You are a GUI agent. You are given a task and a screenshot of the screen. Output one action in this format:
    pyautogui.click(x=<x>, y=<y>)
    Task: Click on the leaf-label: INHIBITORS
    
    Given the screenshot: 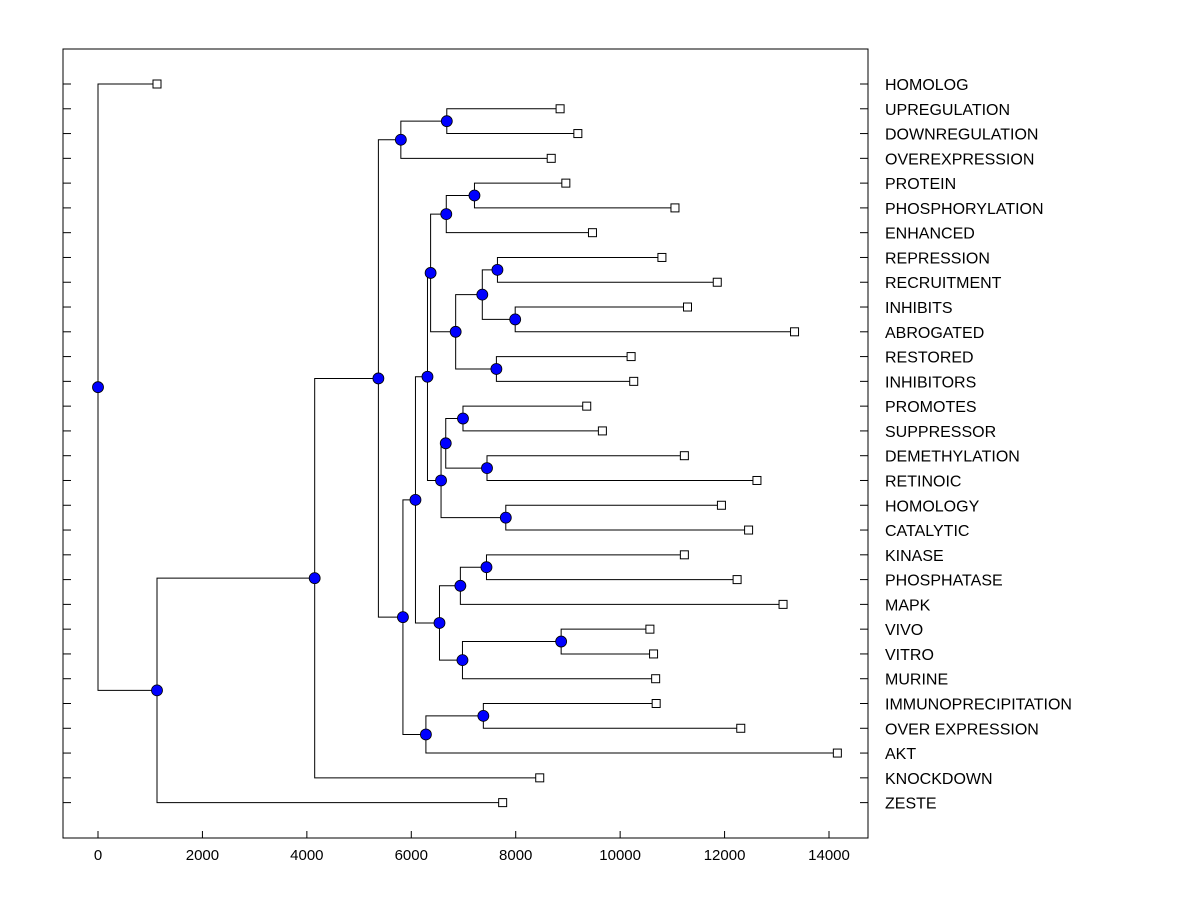 What is the action you would take?
    pyautogui.click(x=930, y=382)
    